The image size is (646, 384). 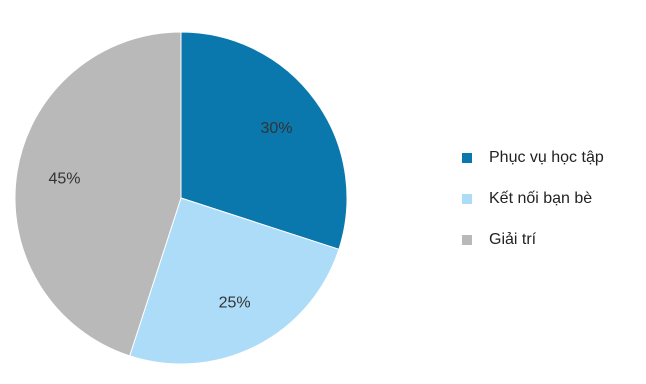 I want to click on legend-item-giai-tri: Giải trí, so click(x=499, y=239).